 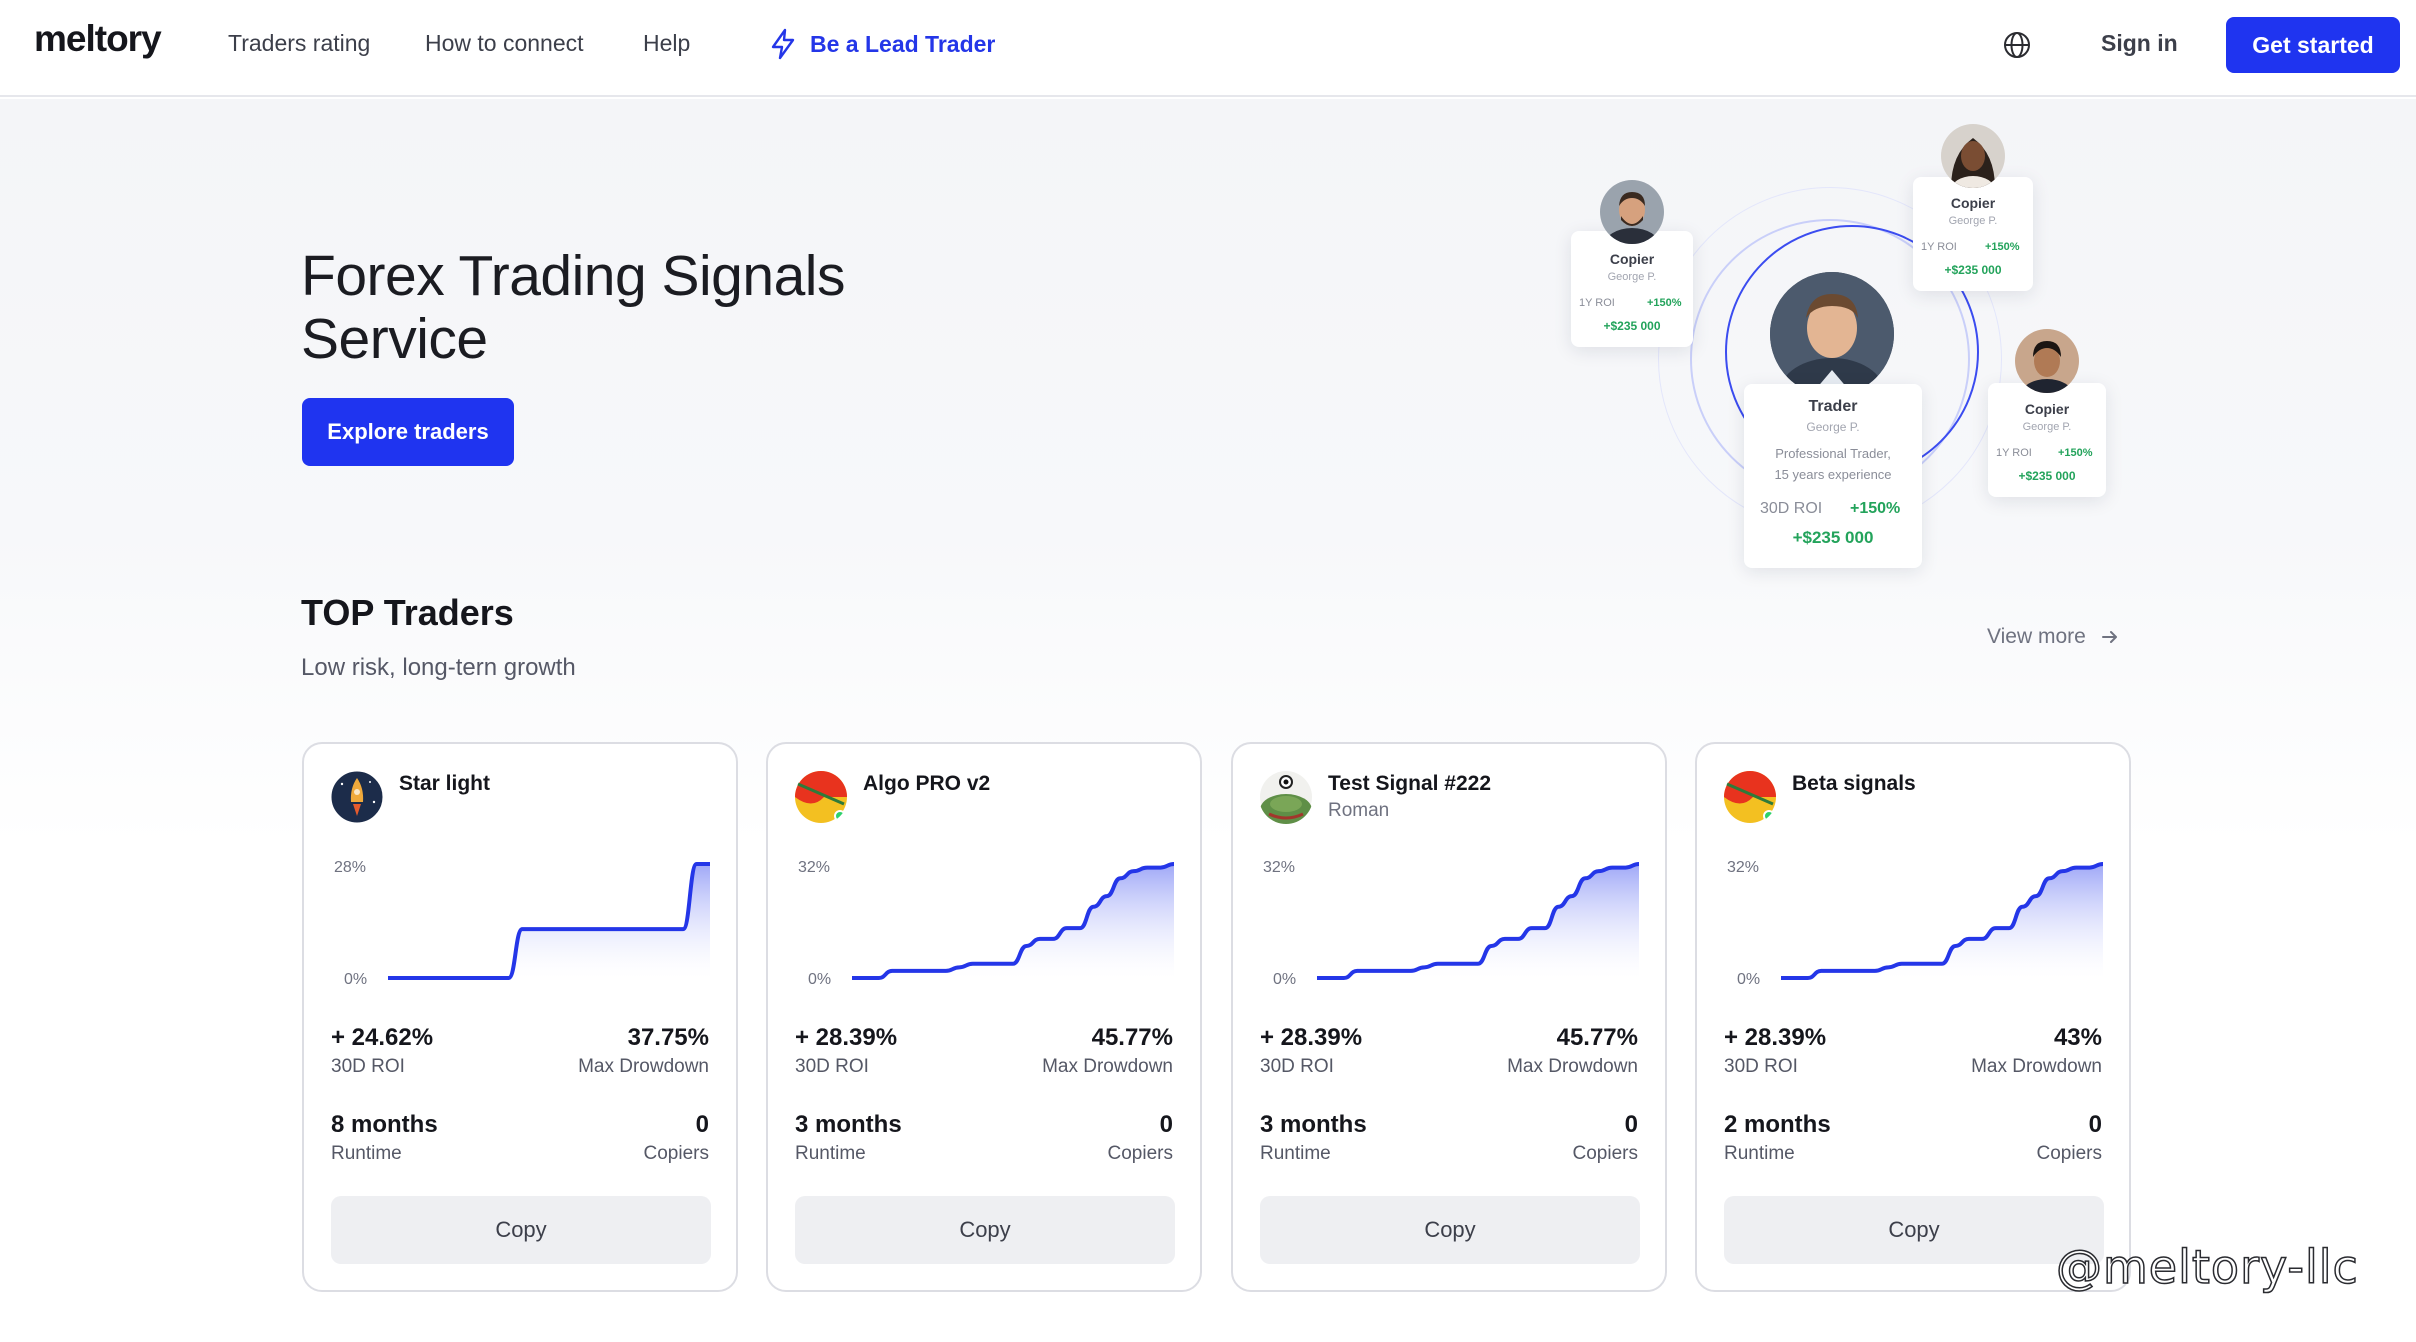 What do you see at coordinates (573, 276) in the screenshot?
I see `page-title-line-1: Forex Trading Signals` at bounding box center [573, 276].